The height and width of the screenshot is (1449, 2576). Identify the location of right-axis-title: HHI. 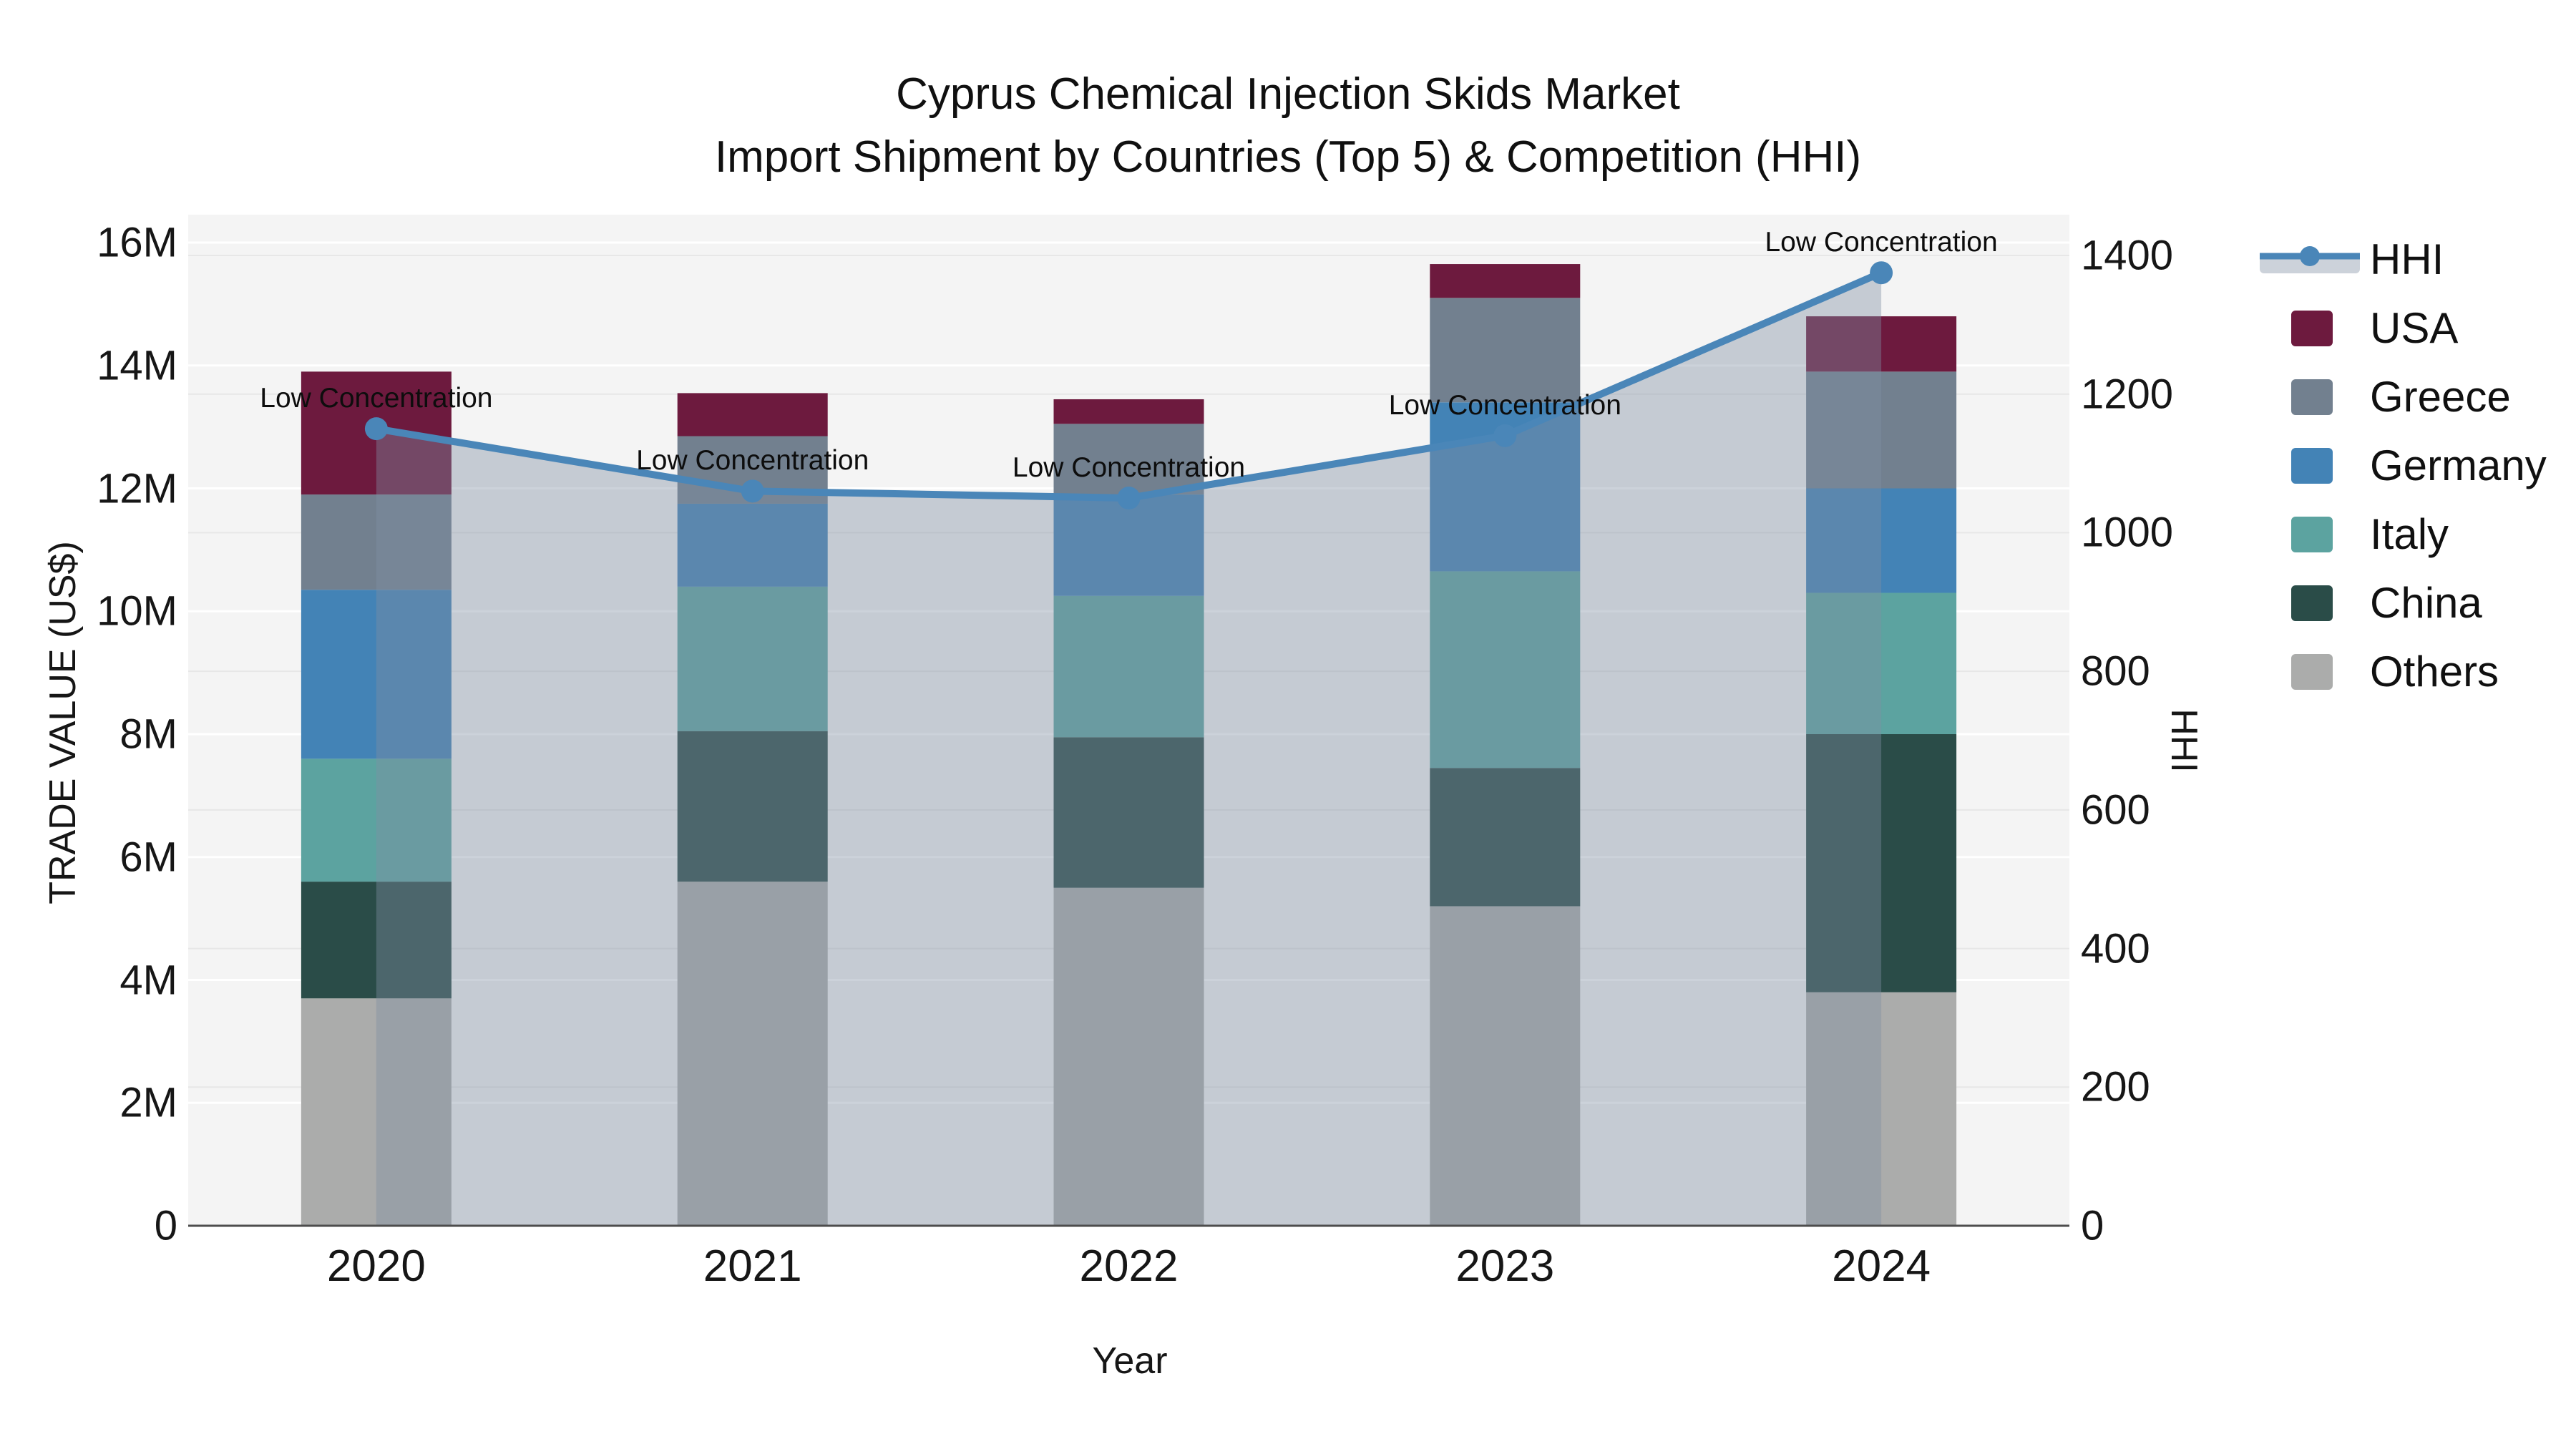
(2184, 740).